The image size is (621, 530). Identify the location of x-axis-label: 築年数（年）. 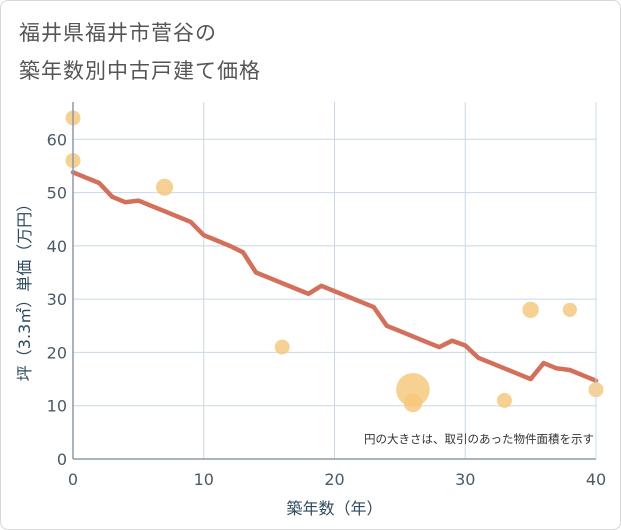
(334, 508).